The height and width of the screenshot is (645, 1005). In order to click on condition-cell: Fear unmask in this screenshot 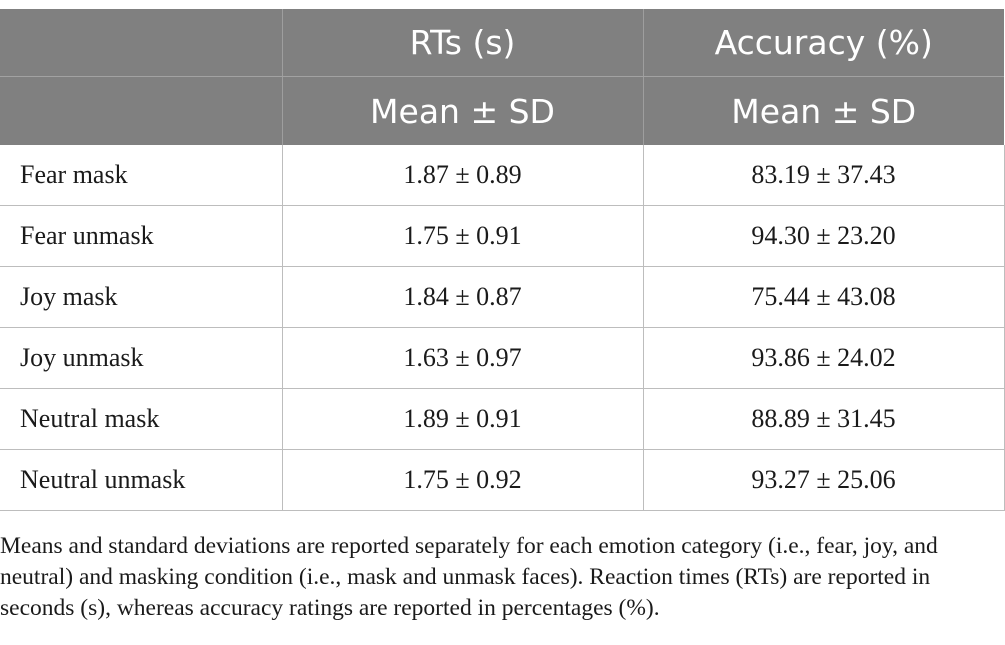, I will do `click(141, 236)`.